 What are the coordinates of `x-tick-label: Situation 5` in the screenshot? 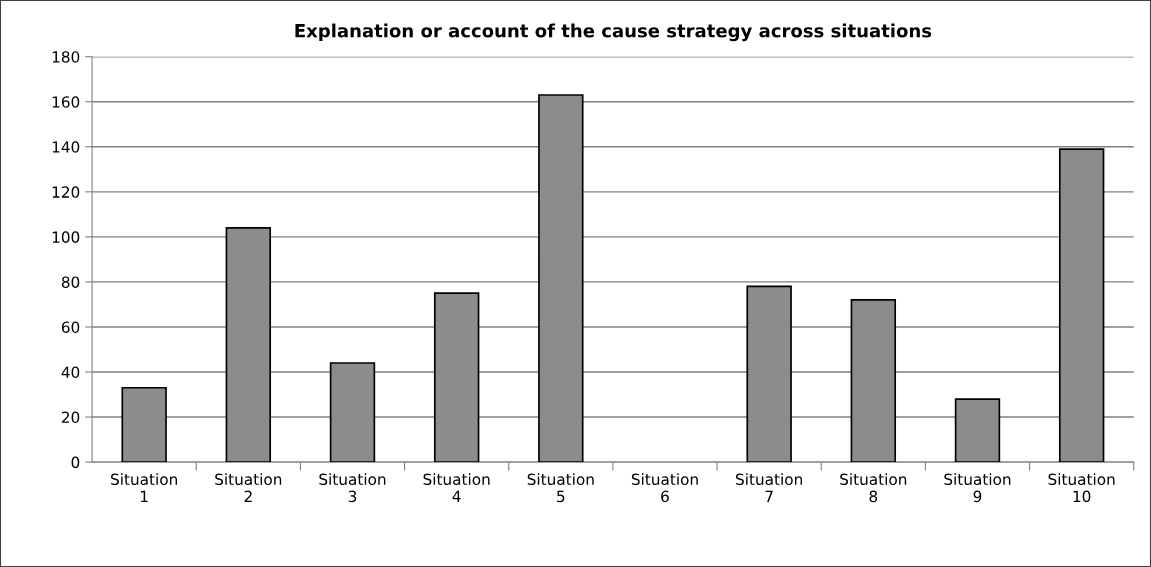 It's located at (560, 488).